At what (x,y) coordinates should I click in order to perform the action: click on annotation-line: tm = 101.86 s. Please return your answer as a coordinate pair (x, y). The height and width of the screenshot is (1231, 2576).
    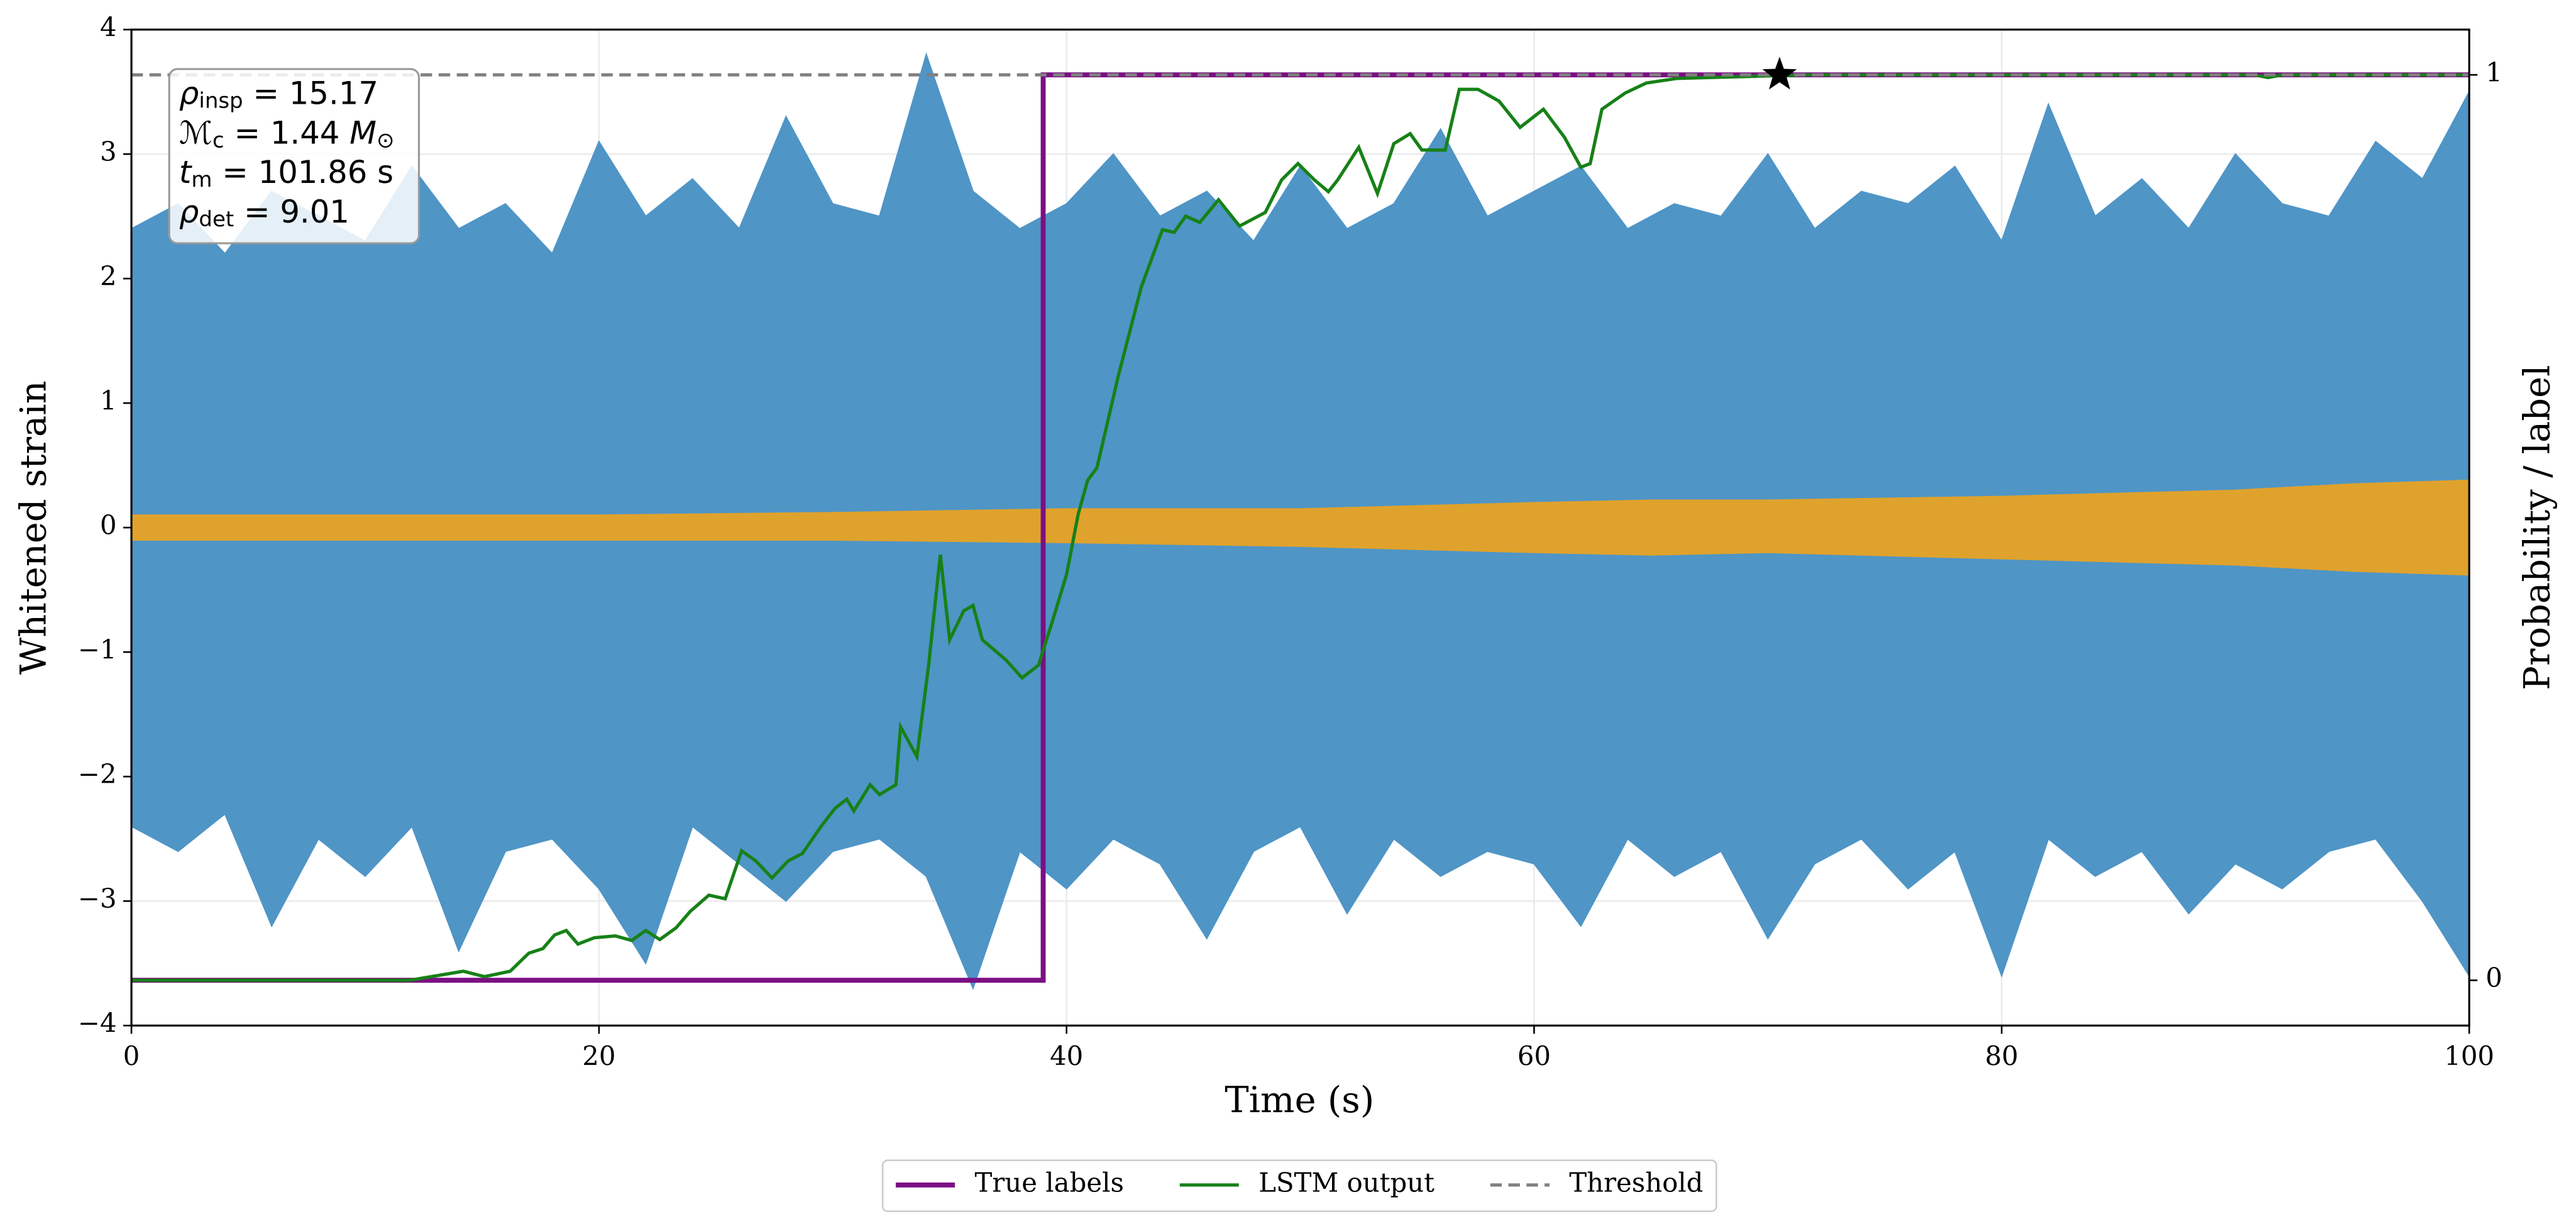
    Looking at the image, I should click on (286, 173).